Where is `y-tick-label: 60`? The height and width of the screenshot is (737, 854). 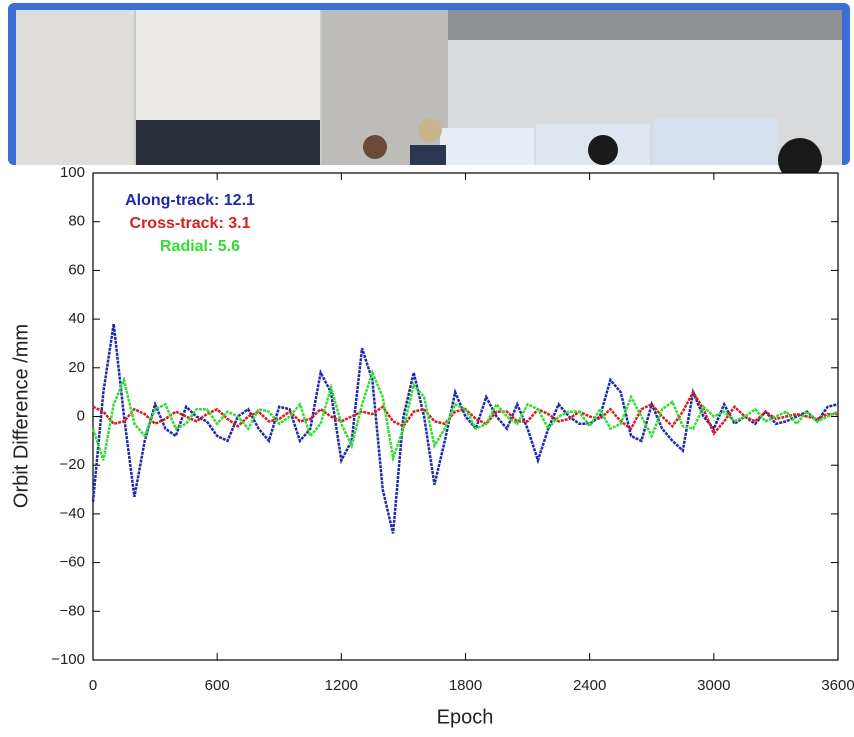 y-tick-label: 60 is located at coordinates (76, 269).